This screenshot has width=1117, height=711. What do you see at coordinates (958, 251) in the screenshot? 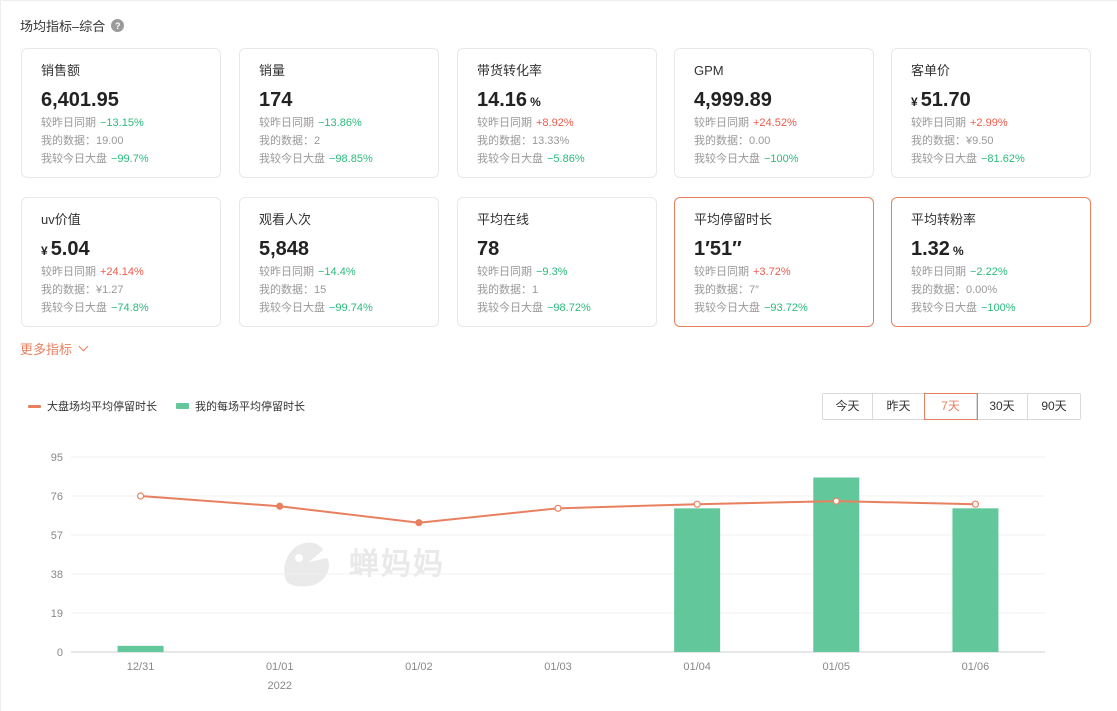
I see `metric-unit: %` at bounding box center [958, 251].